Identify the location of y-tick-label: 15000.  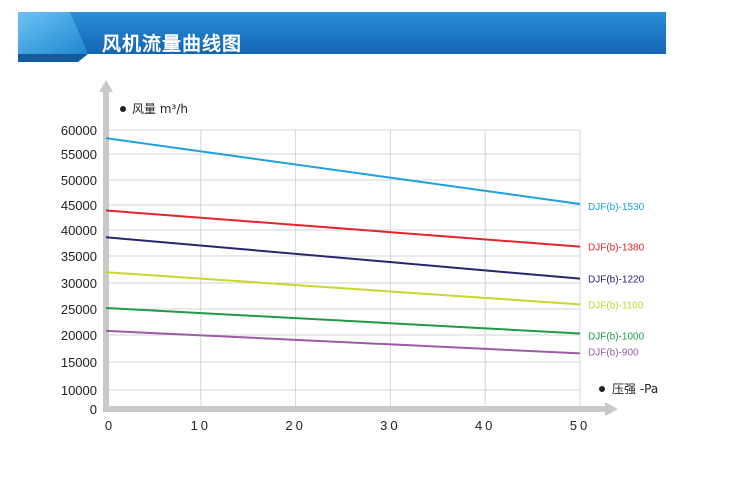
(79, 362).